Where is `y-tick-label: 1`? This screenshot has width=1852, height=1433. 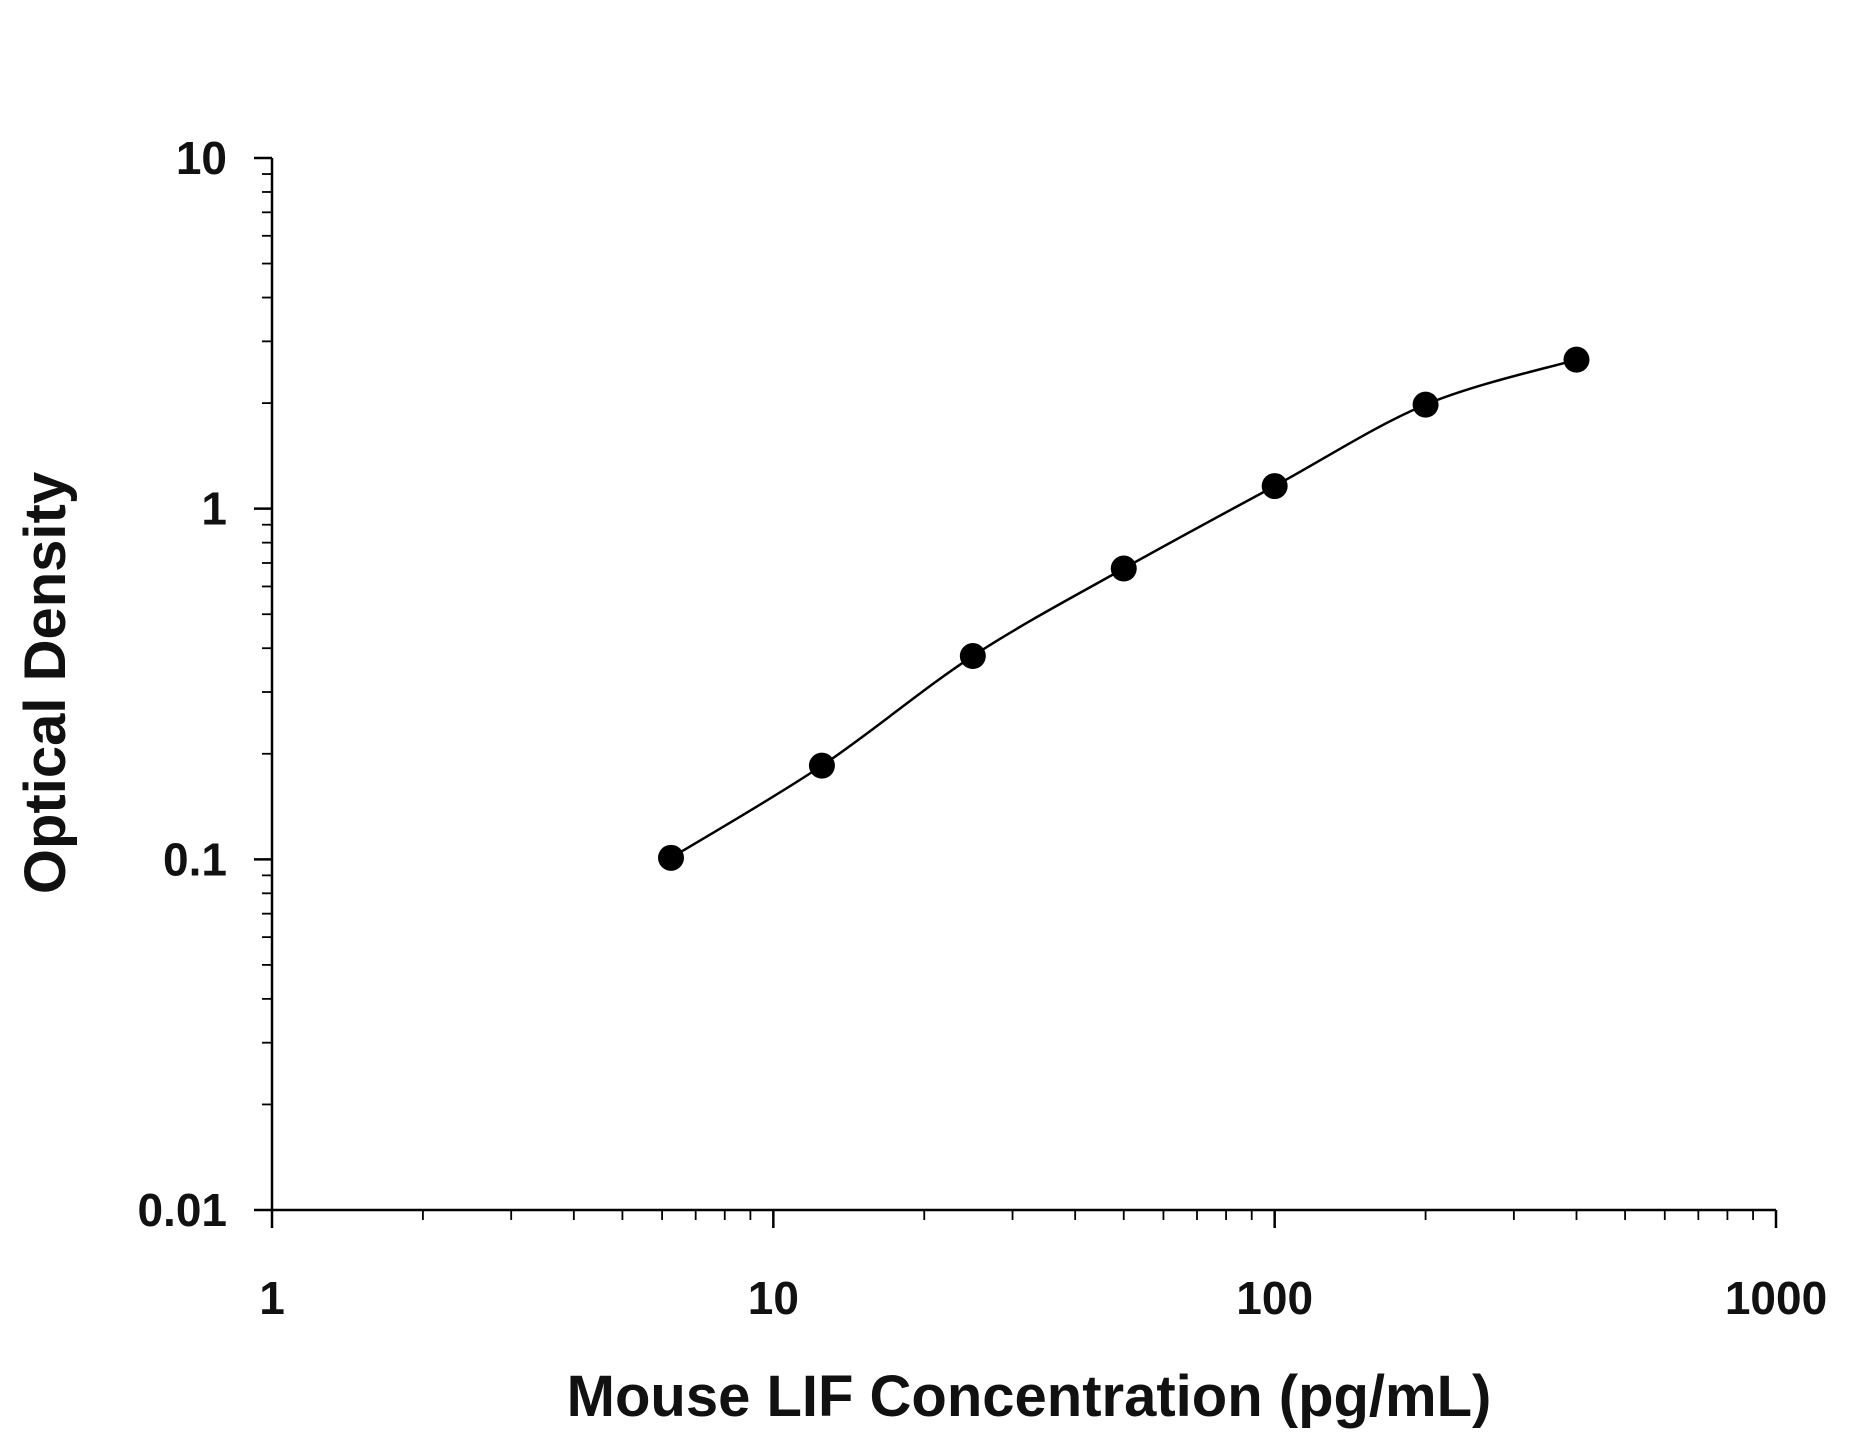
y-tick-label: 1 is located at coordinates (214, 509).